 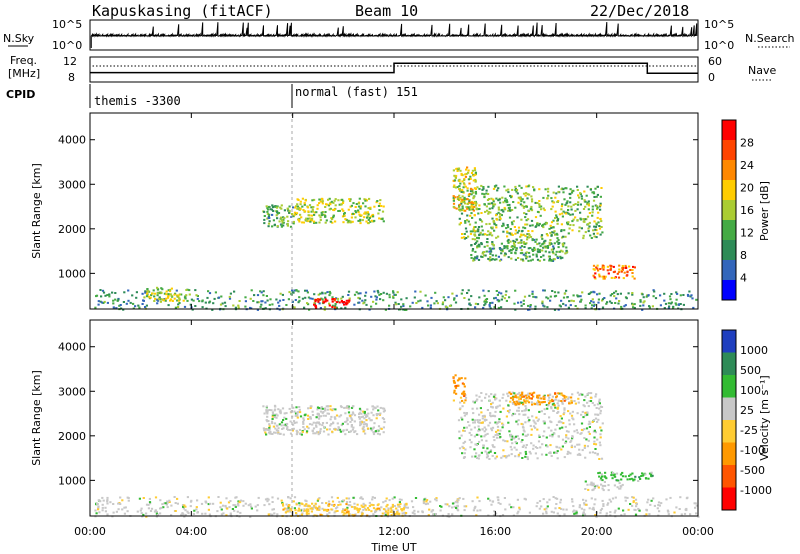 What do you see at coordinates (756, 490) in the screenshot?
I see `velocity-cbar-tick-7: -1000` at bounding box center [756, 490].